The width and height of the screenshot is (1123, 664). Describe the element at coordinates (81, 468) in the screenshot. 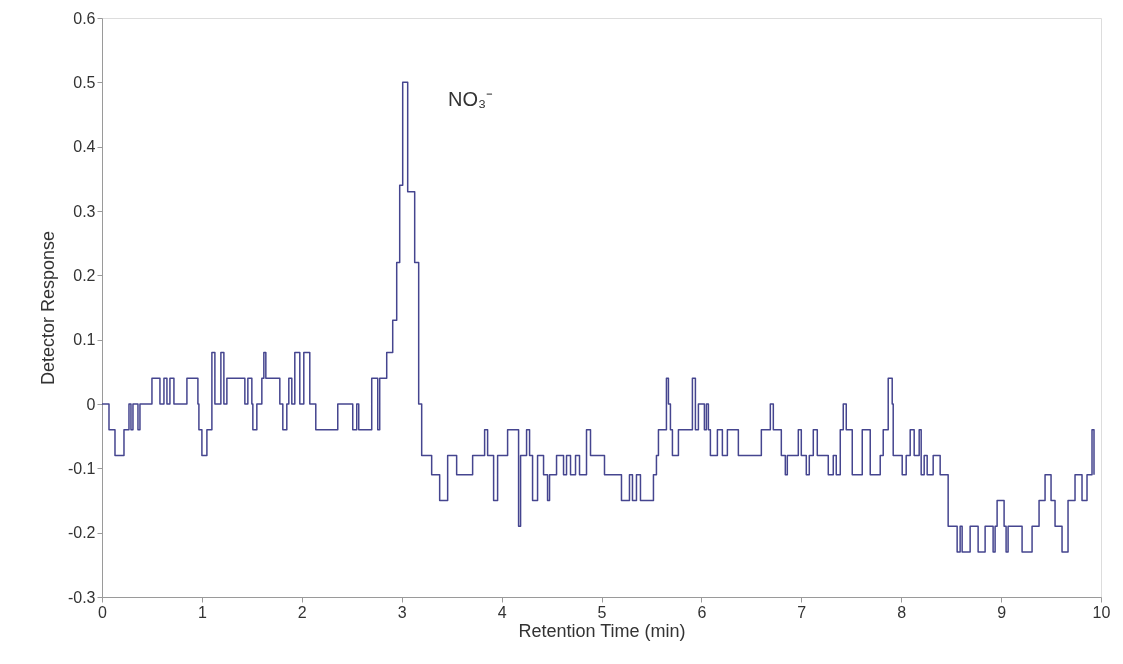

I see `y-tick-label: -0.1` at that location.